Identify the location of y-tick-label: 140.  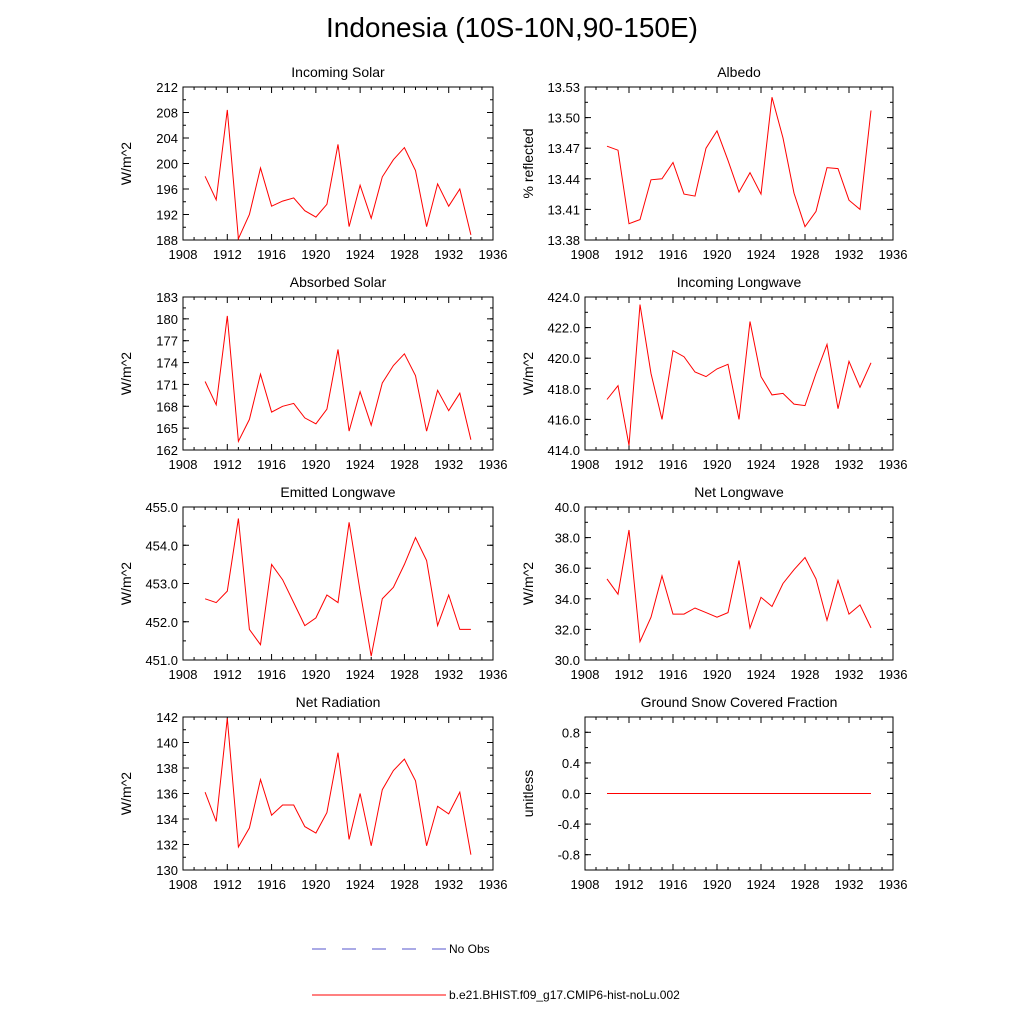
(167, 743).